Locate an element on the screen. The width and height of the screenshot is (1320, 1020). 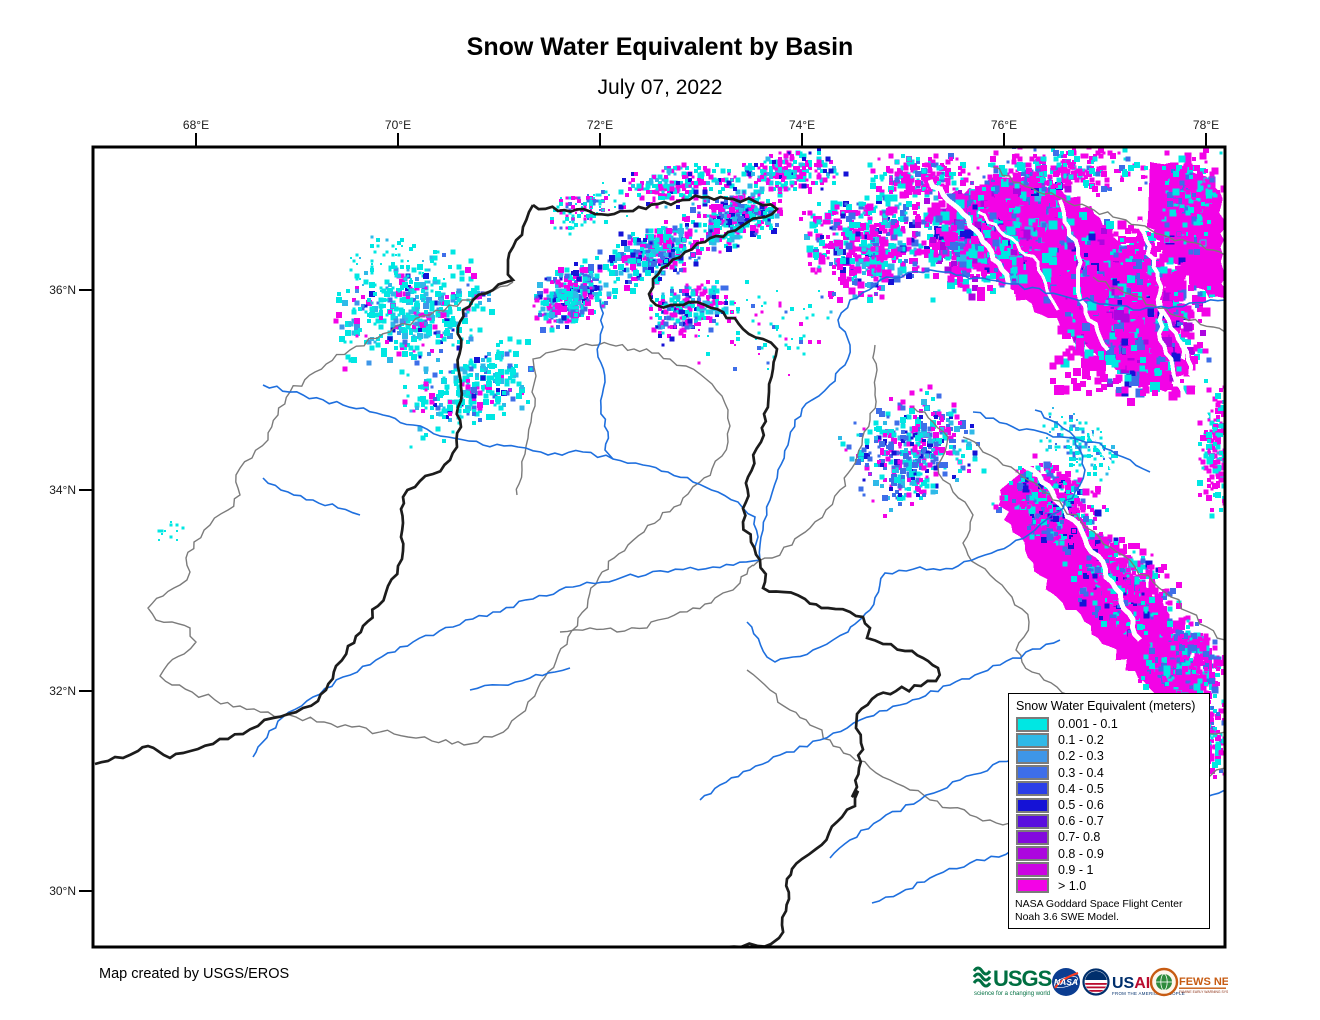
lon-tick-label: 78°E is located at coordinates (1206, 125).